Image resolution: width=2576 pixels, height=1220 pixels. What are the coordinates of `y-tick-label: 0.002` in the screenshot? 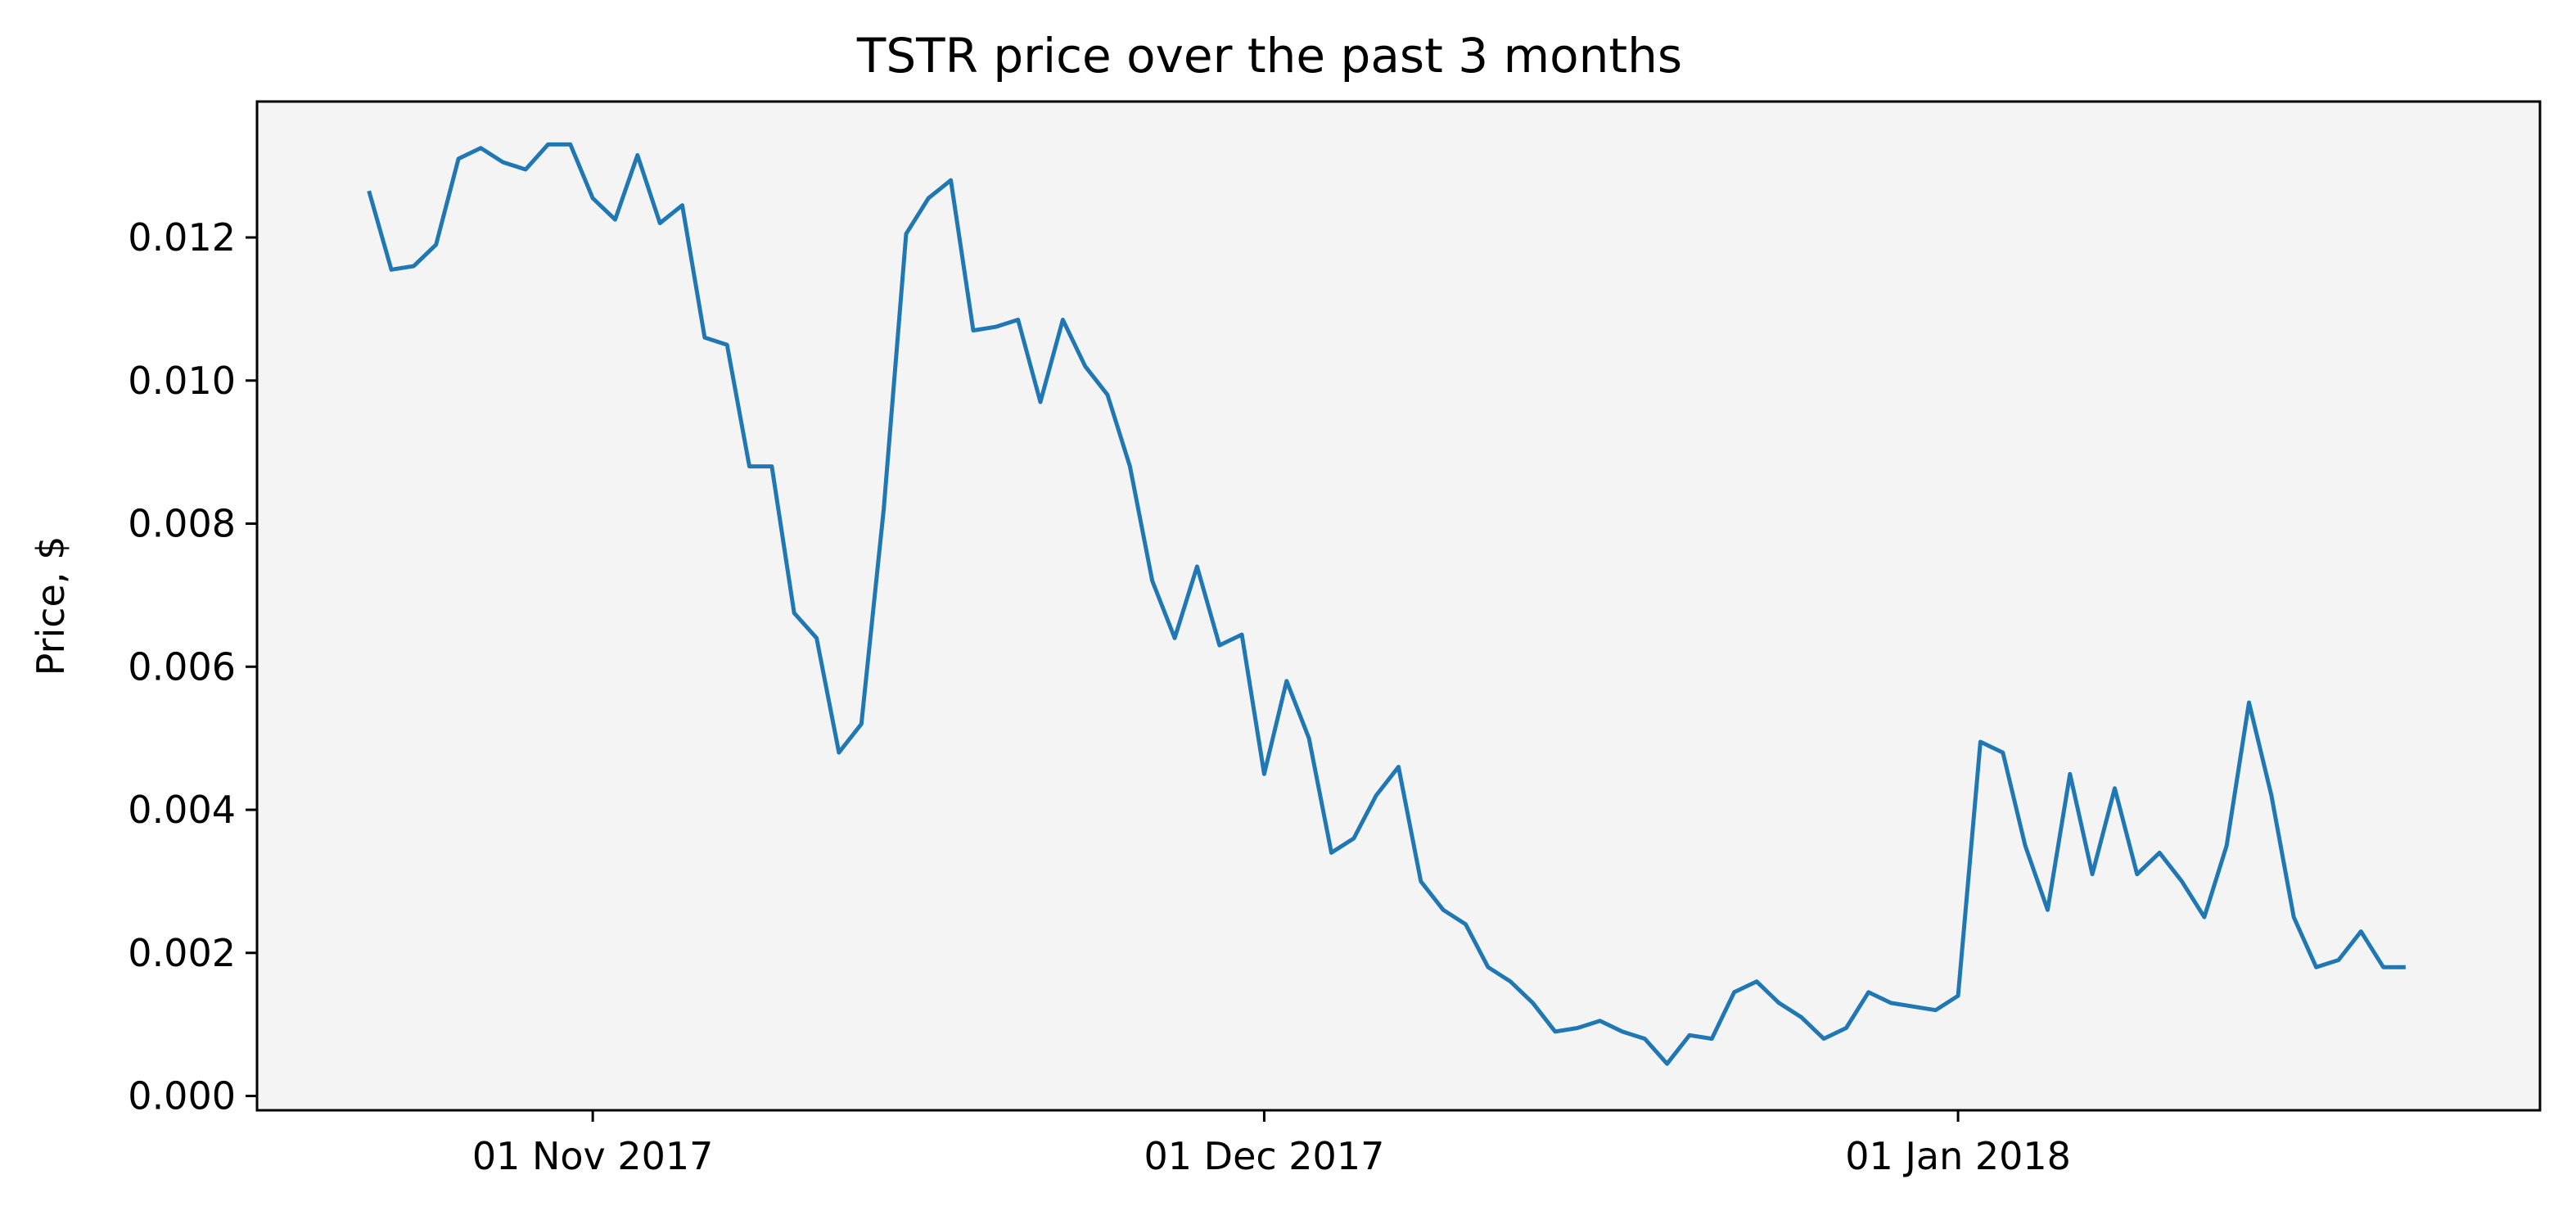 It's located at (182, 953).